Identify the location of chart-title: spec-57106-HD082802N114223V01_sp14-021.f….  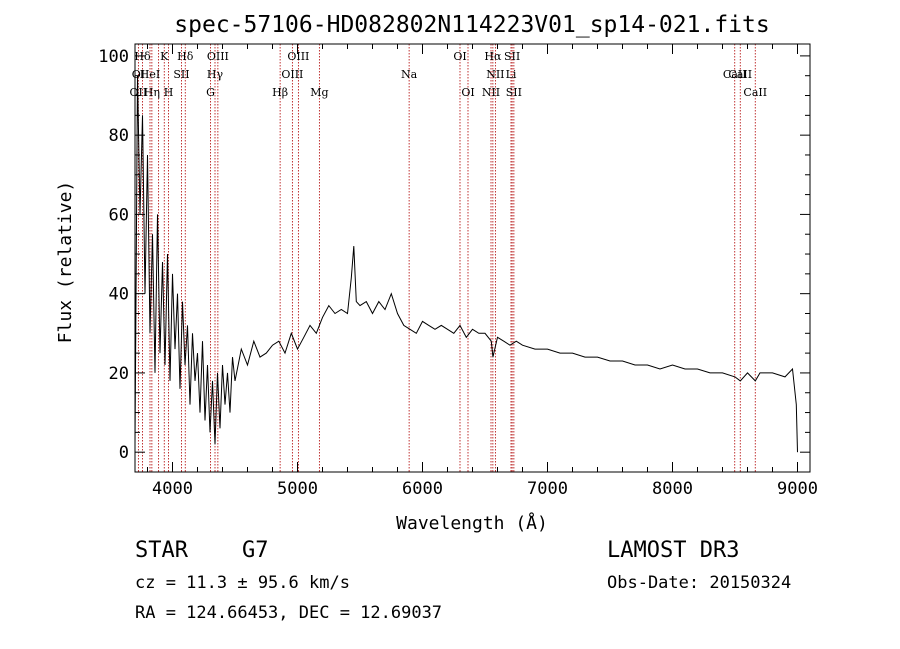
(471, 25).